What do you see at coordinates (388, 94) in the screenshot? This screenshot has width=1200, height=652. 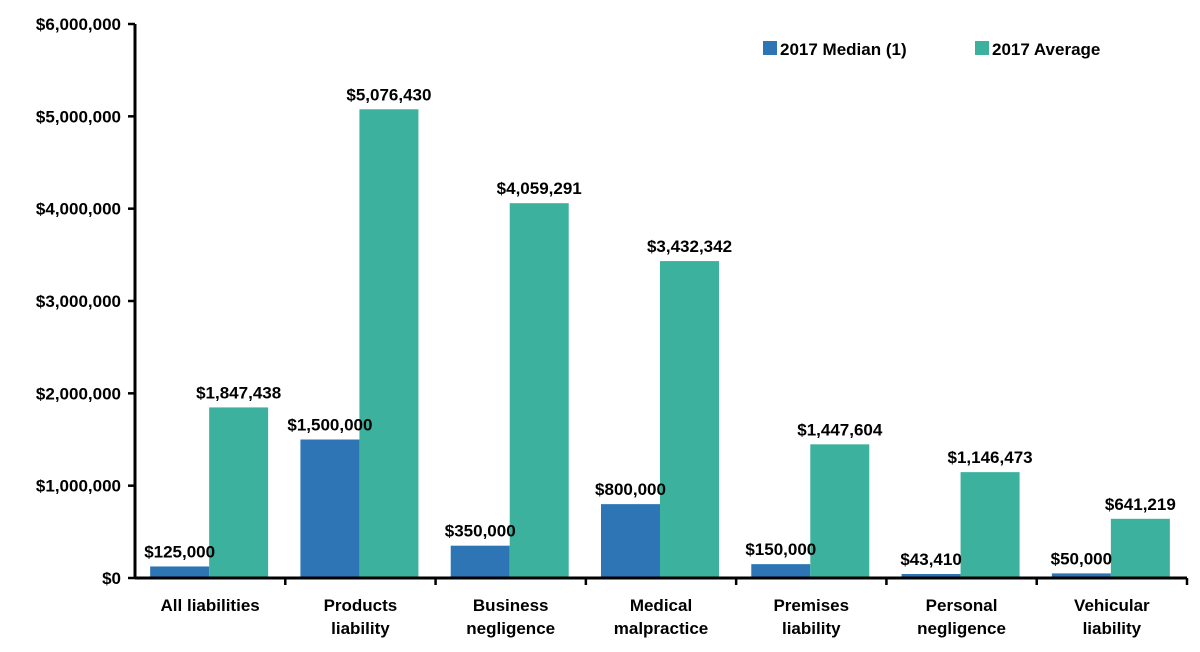 I see `average-data-label: $5,076,430` at bounding box center [388, 94].